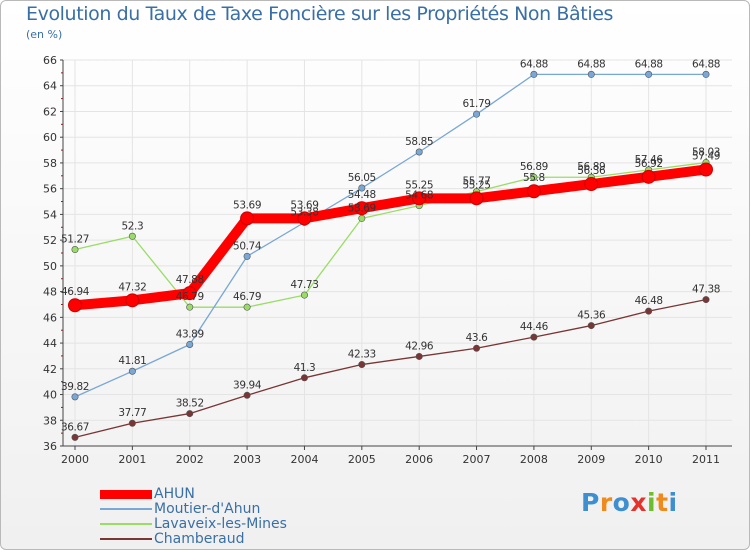 Image resolution: width=750 pixels, height=550 pixels. I want to click on legend-item-moutier-d-ahun: Moutier-d'Ahun, so click(230, 509).